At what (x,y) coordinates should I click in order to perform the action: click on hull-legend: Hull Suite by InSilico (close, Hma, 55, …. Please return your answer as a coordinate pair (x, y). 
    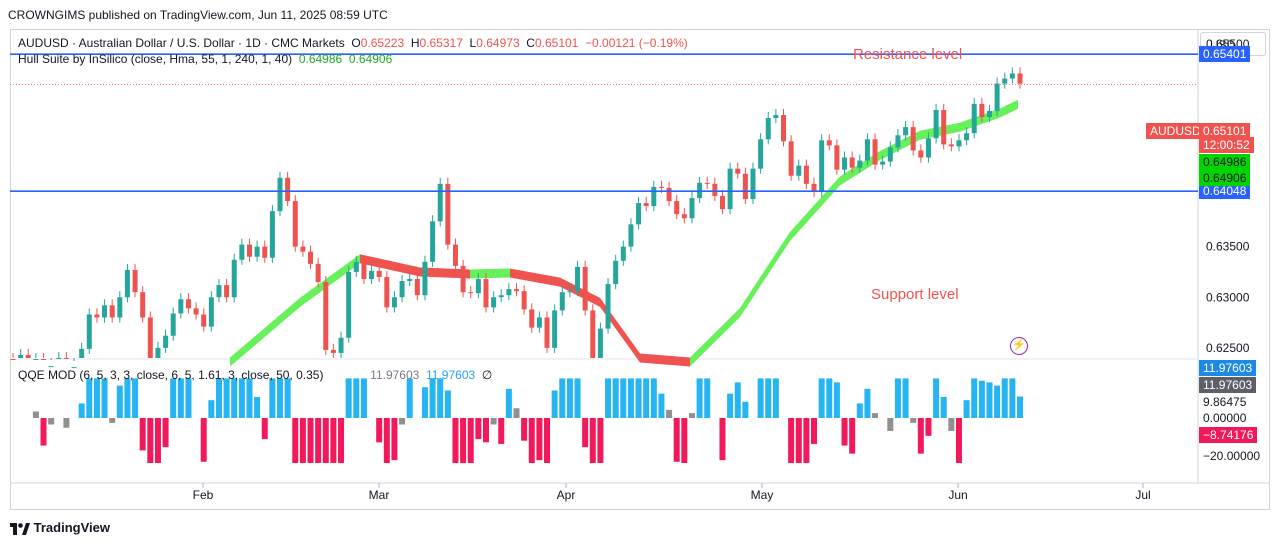
    Looking at the image, I should click on (205, 59).